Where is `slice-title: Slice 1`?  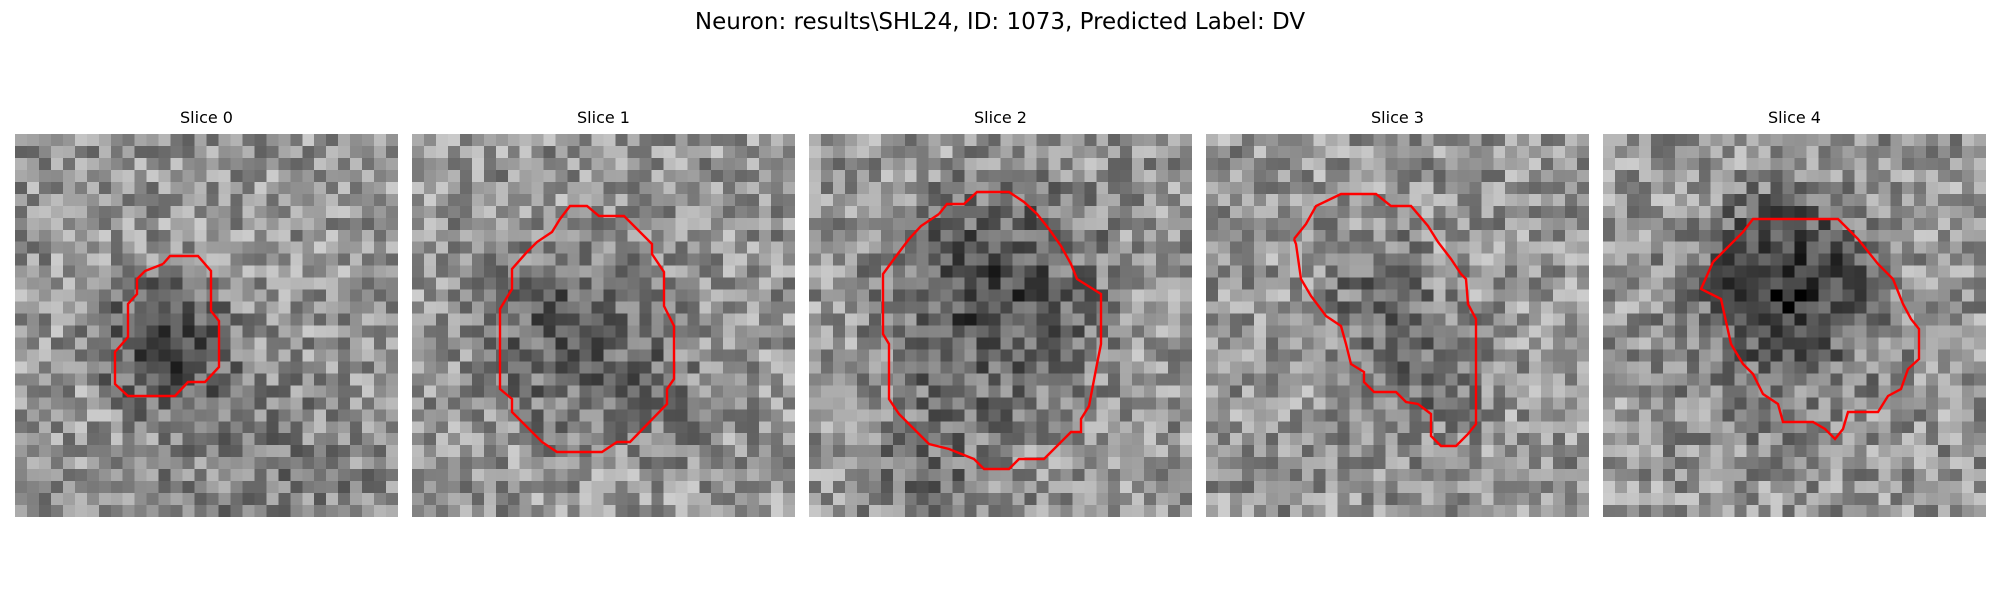
slice-title: Slice 1 is located at coordinates (603, 117).